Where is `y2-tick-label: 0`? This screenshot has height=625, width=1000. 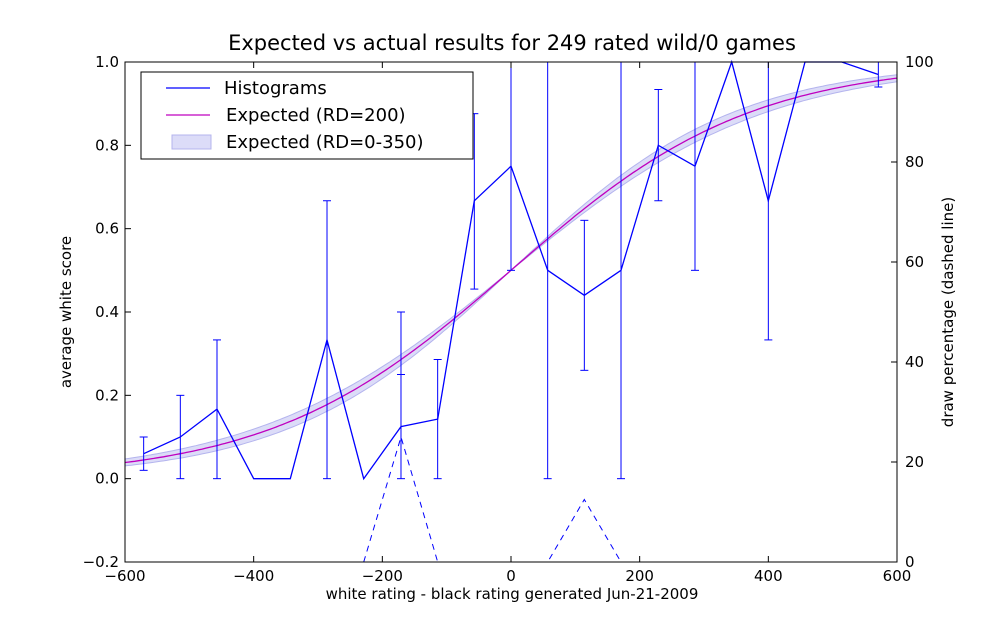
y2-tick-label: 0 is located at coordinates (910, 562).